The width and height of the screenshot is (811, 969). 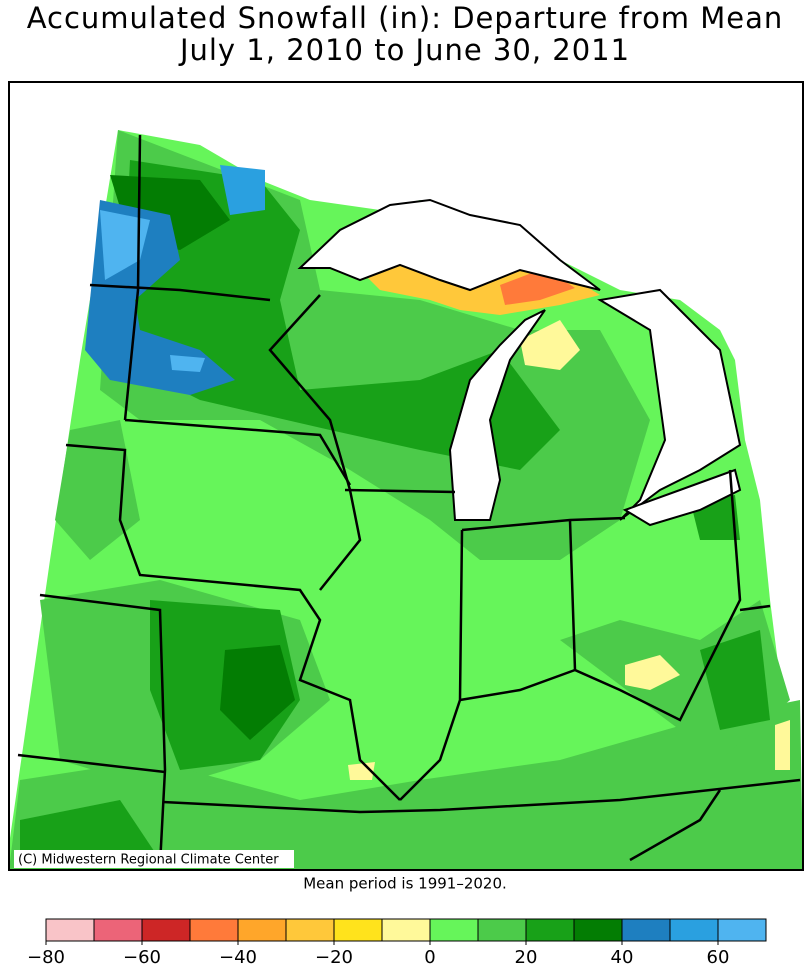 What do you see at coordinates (175, 280) in the screenshot?
I see `contours-blue` at bounding box center [175, 280].